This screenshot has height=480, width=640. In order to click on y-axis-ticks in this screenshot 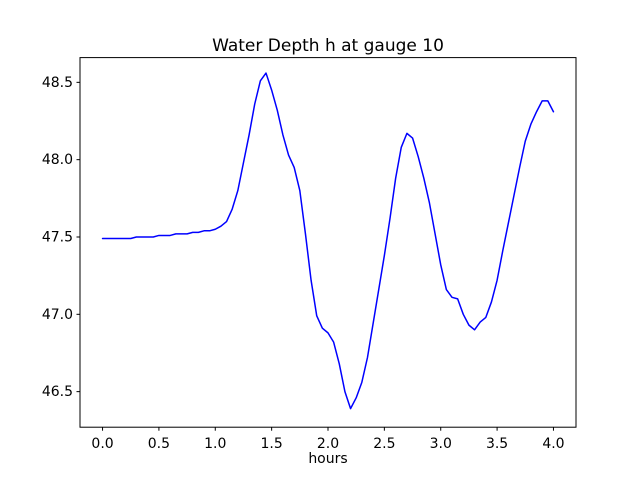, I will do `click(78, 237)`.